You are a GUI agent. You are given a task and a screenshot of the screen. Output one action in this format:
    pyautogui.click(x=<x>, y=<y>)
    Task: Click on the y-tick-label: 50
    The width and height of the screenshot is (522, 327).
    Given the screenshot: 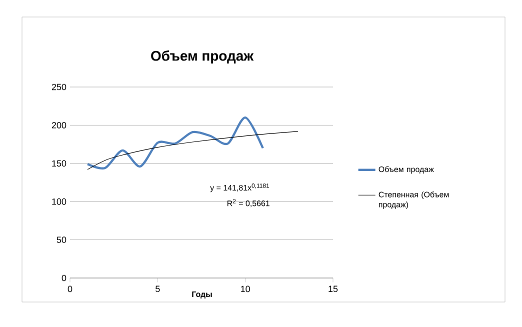 What is the action you would take?
    pyautogui.click(x=61, y=239)
    